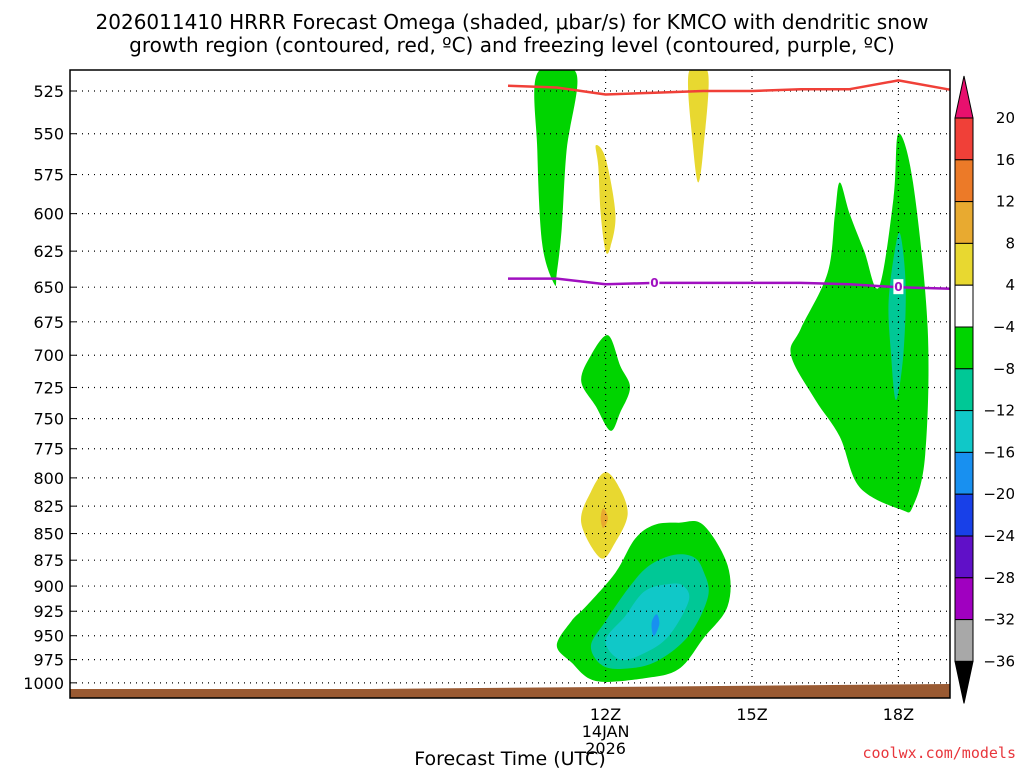 Image resolution: width=1024 pixels, height=768 pixels. What do you see at coordinates (999, 536) in the screenshot?
I see `colorbar-tick-label: −24` at bounding box center [999, 536].